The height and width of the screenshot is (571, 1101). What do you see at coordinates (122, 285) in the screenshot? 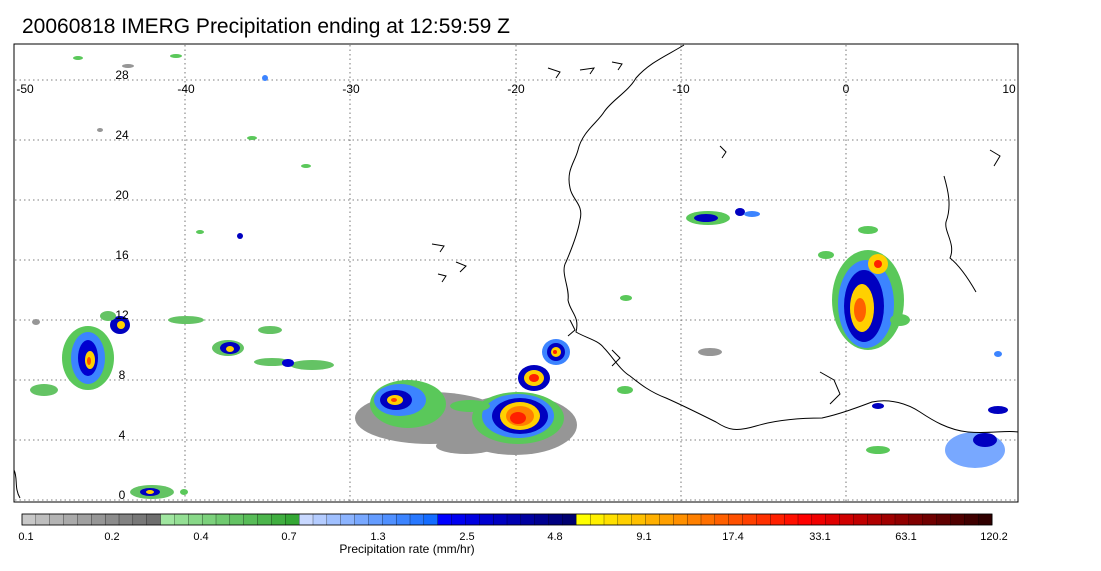
I see `latitude-labels: 28 24 20 16 12 8 4 0` at bounding box center [122, 285].